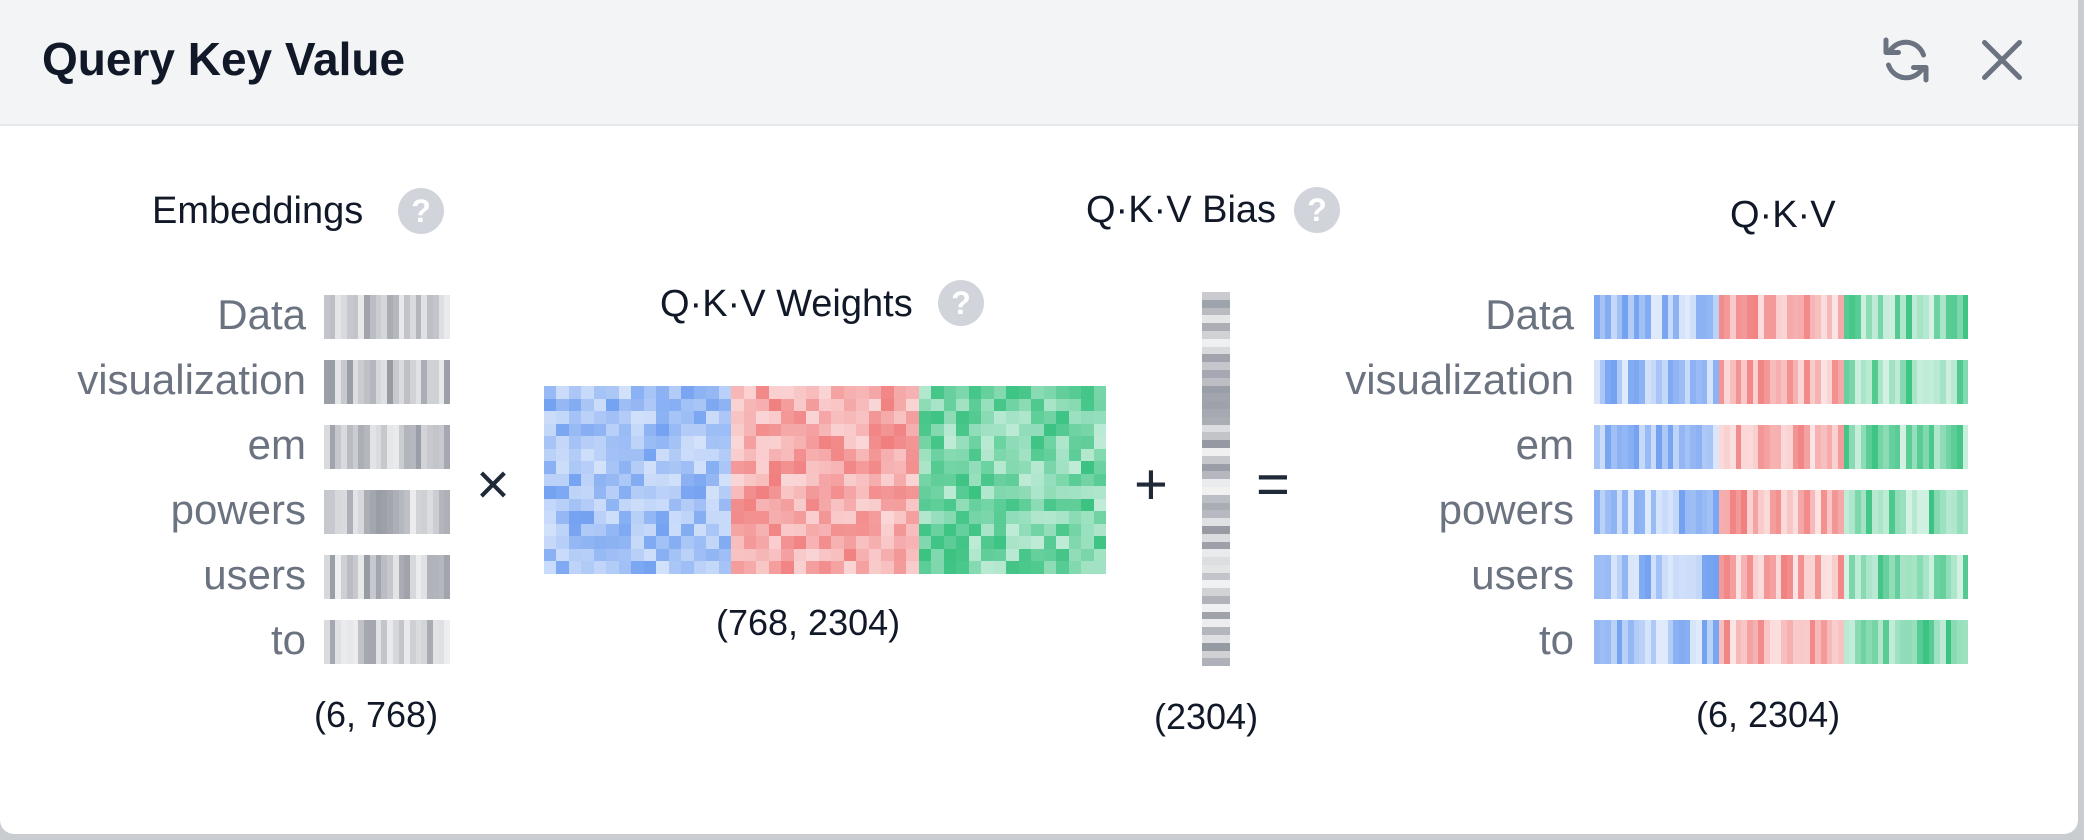  I want to click on embeddings-token-label: em, so click(276, 444).